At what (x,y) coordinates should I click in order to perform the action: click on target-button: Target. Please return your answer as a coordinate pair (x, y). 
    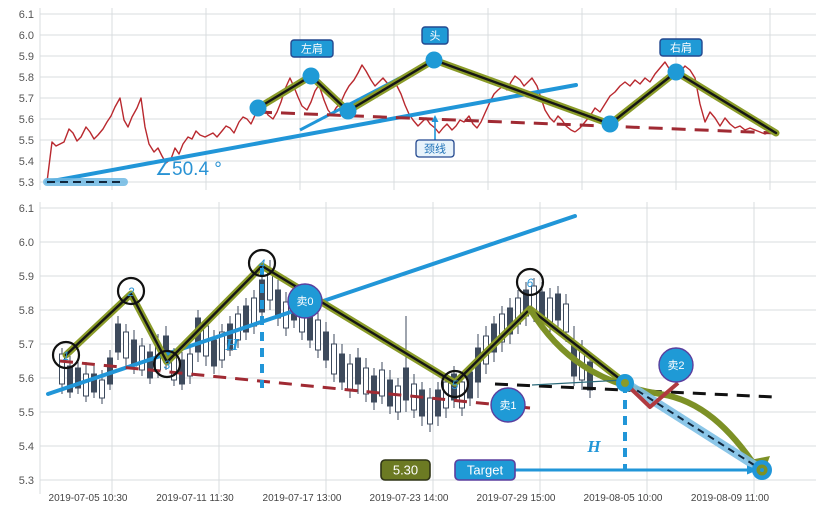
    Looking at the image, I should click on (485, 470).